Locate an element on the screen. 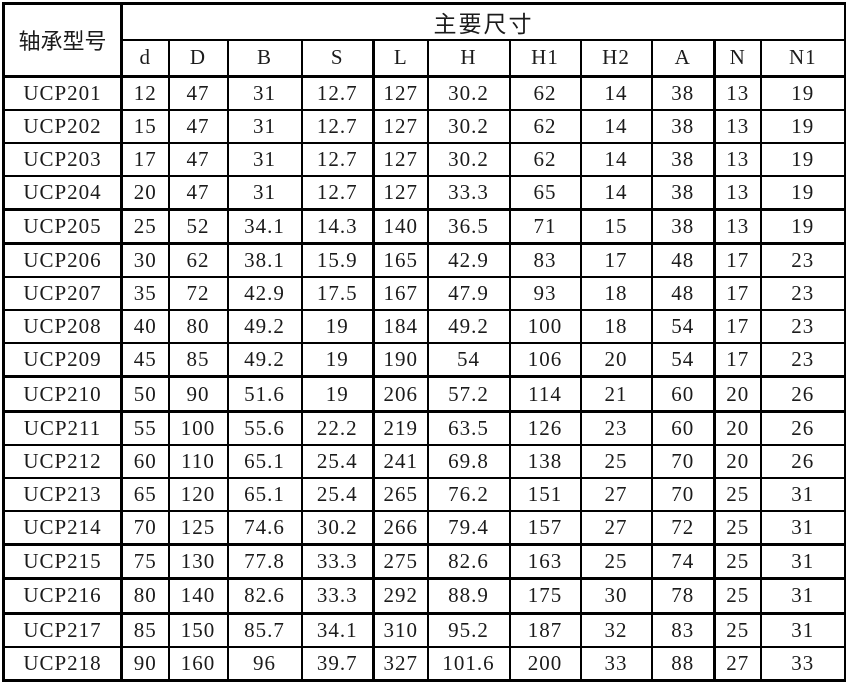  value-cell: 138 is located at coordinates (545, 461).